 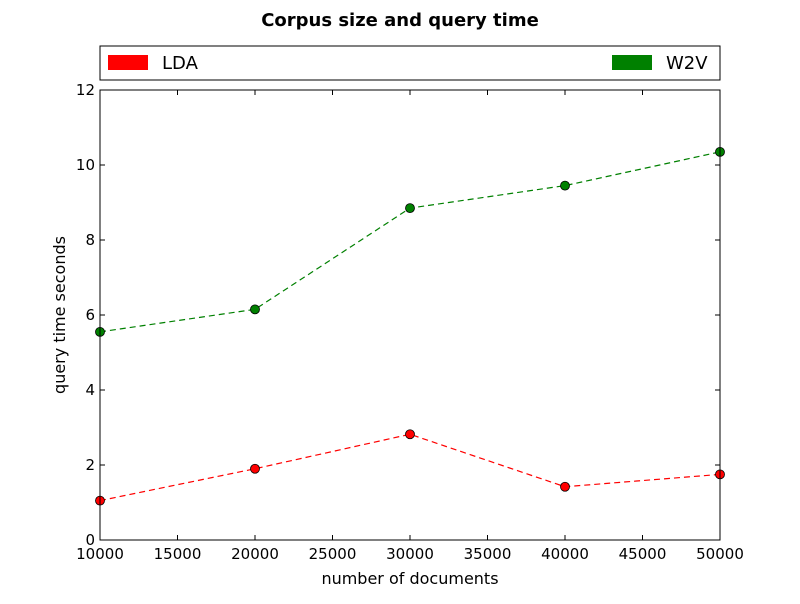 What do you see at coordinates (85, 90) in the screenshot?
I see `y-tick-label: 12` at bounding box center [85, 90].